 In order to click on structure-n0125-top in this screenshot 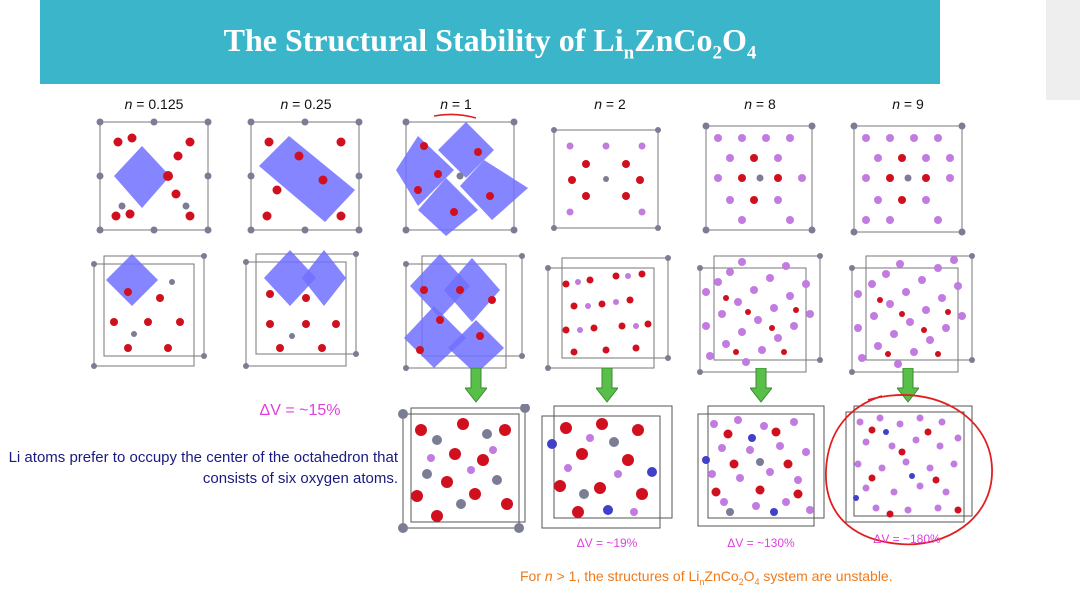, I will do `click(154, 176)`.